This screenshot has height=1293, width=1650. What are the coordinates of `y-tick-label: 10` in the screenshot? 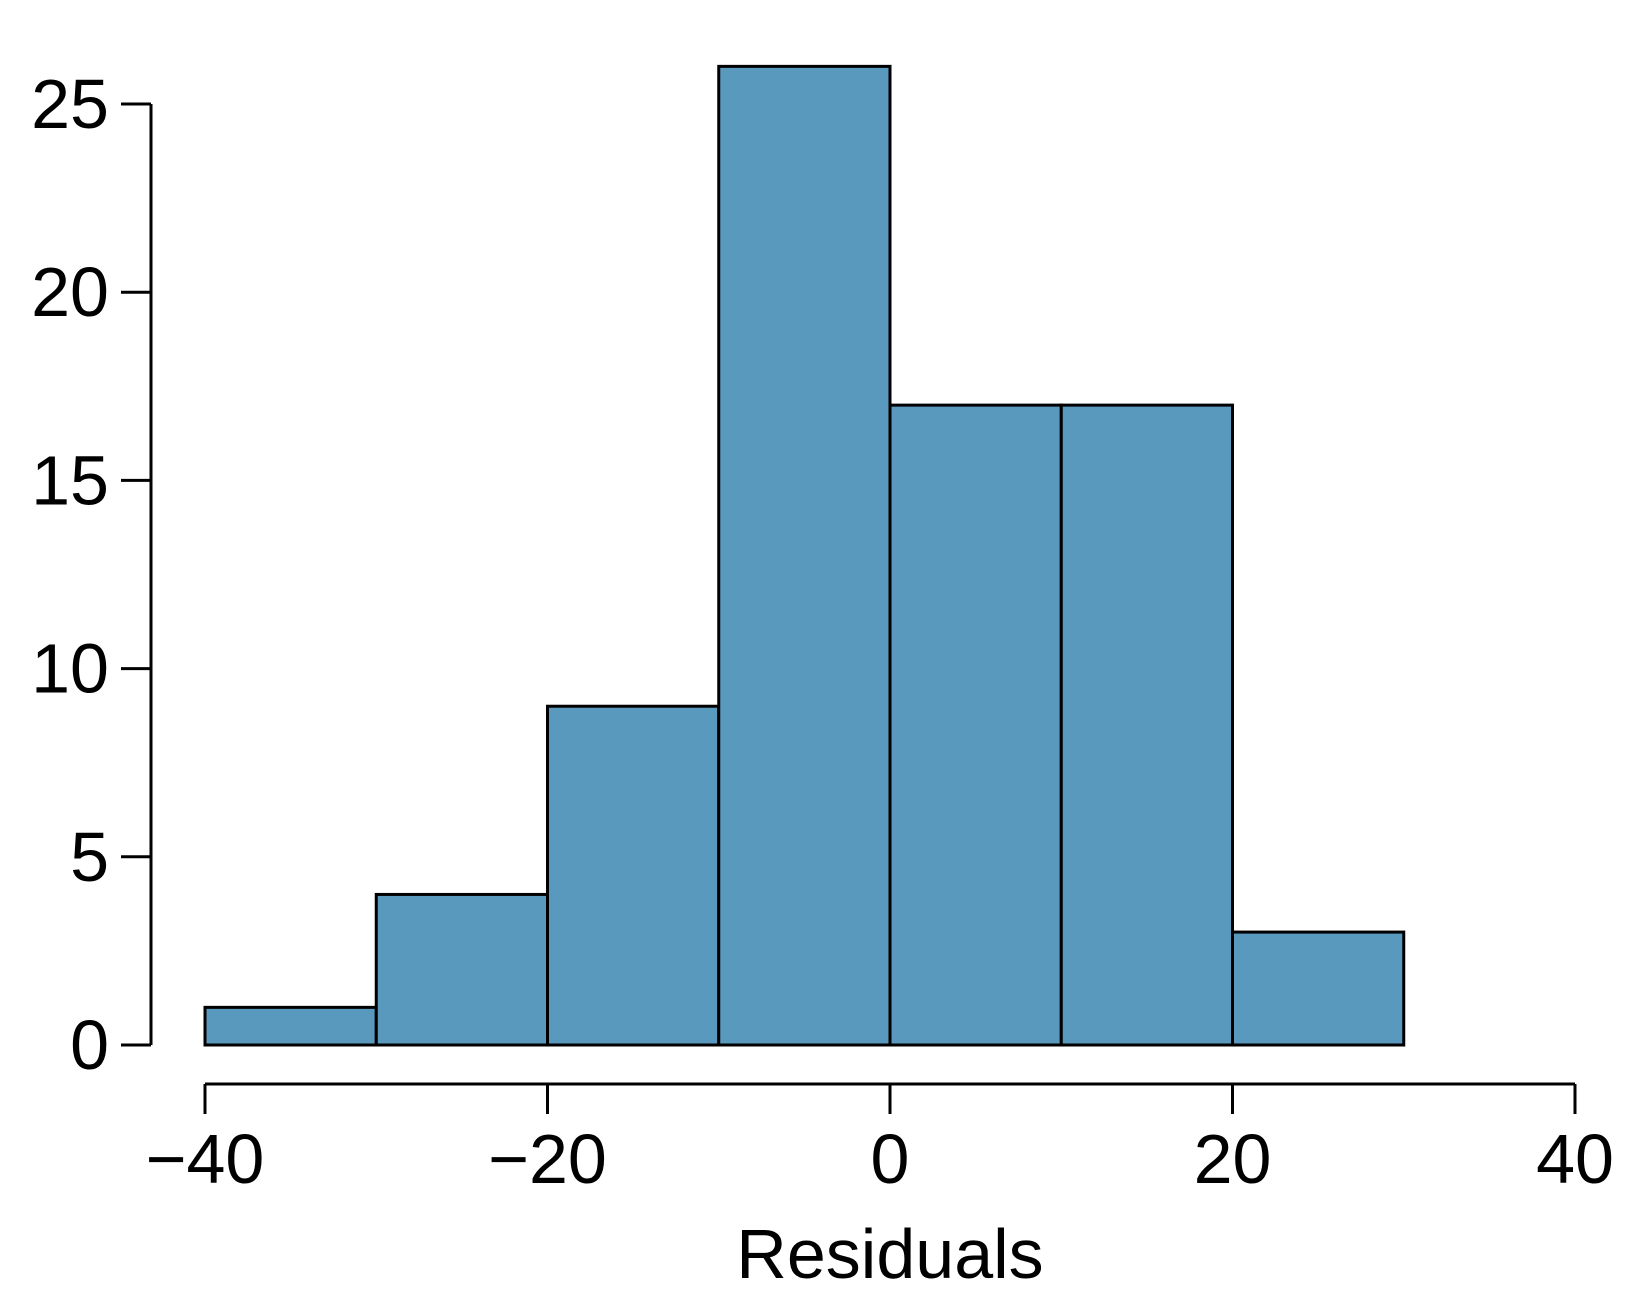 It's located at (70, 669).